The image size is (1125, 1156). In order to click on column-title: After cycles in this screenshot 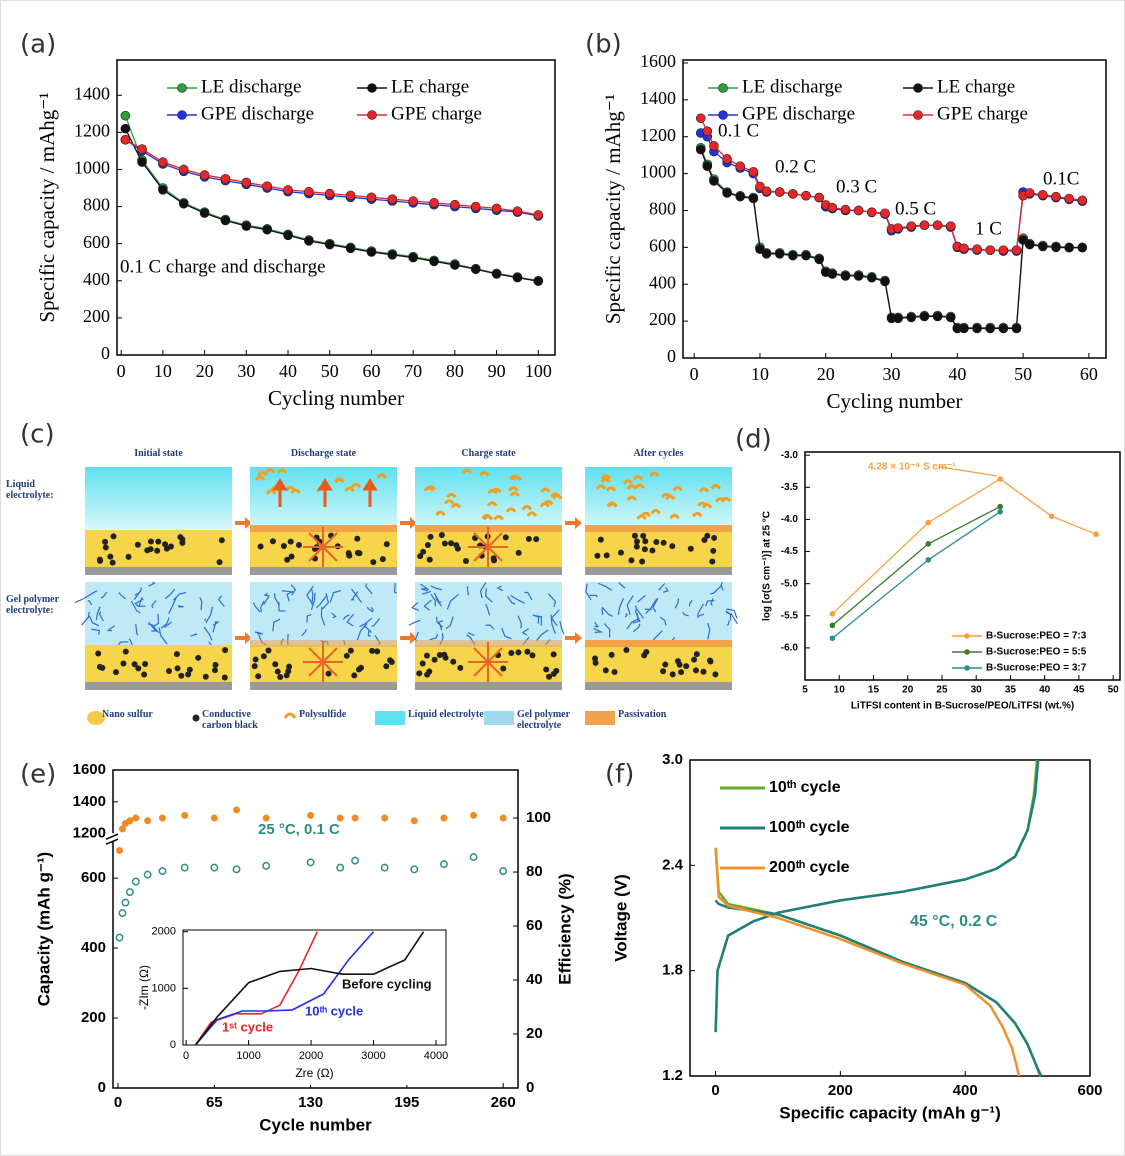, I will do `click(658, 453)`.